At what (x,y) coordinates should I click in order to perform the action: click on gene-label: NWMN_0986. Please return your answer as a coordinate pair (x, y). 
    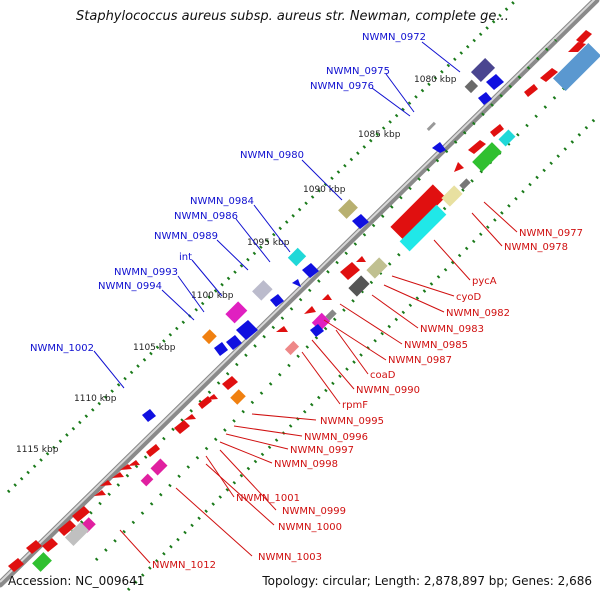
    Looking at the image, I should click on (206, 216).